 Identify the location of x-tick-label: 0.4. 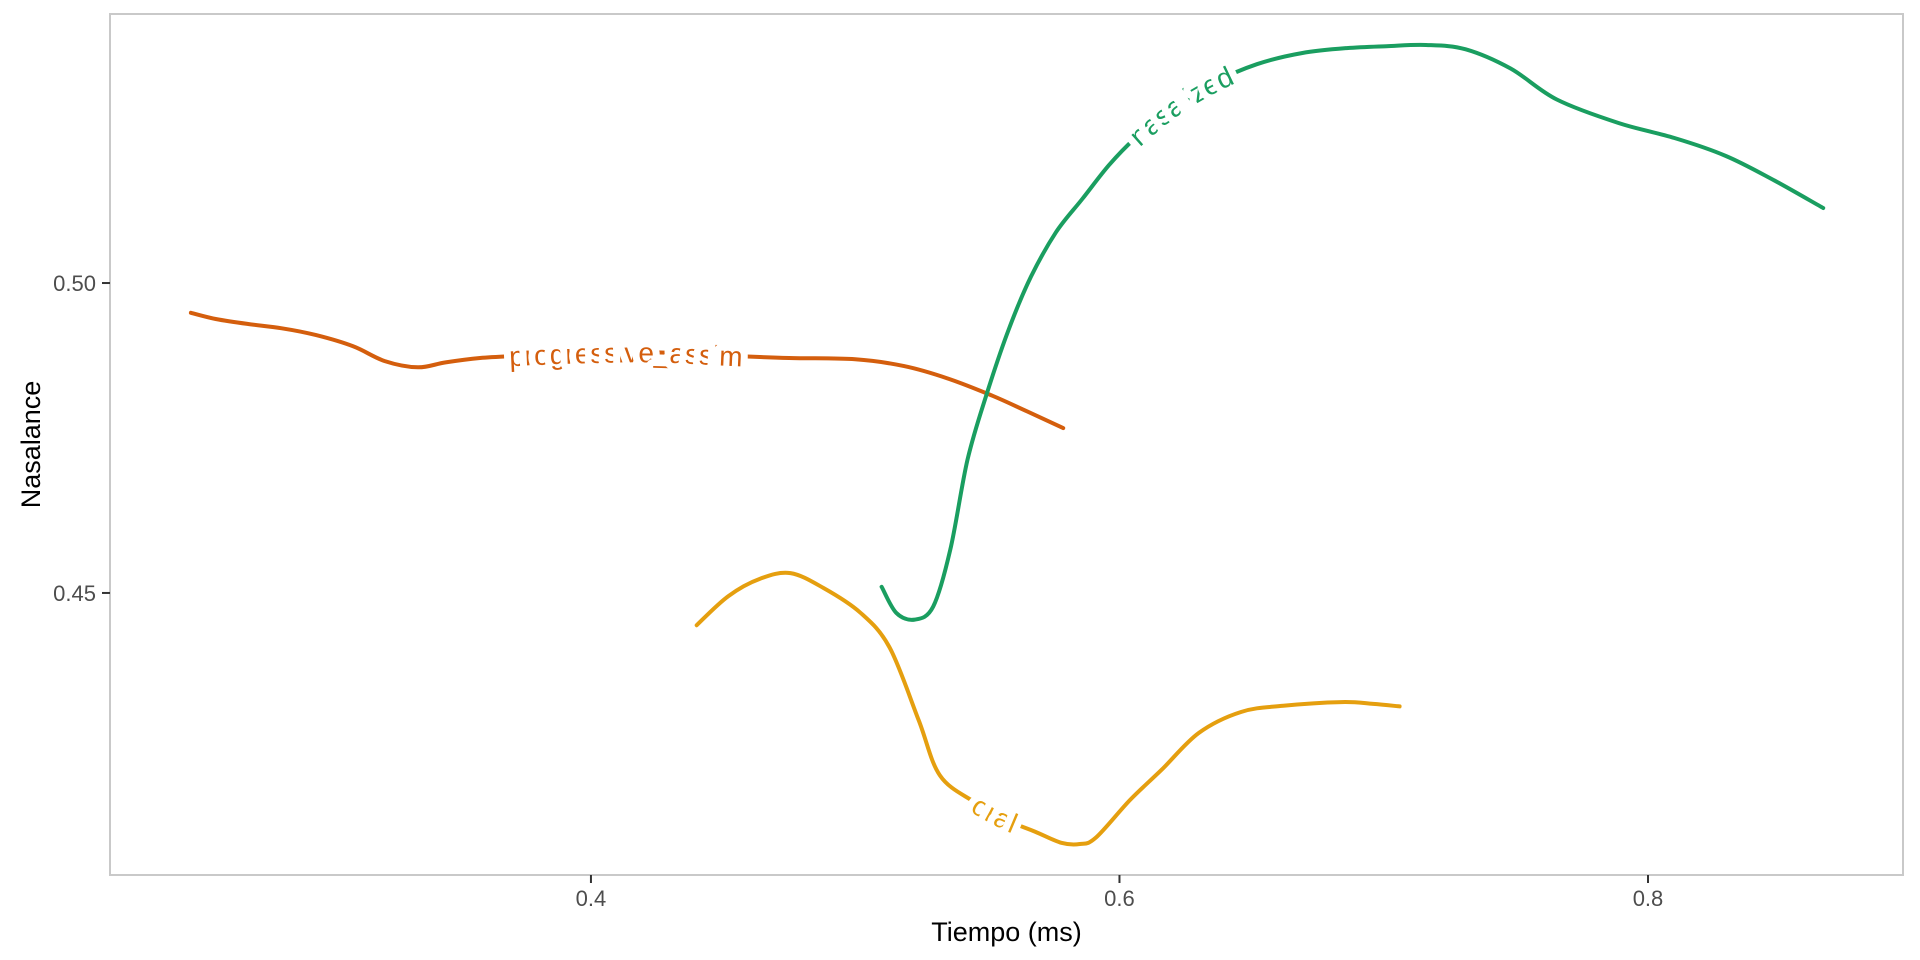
(591, 898).